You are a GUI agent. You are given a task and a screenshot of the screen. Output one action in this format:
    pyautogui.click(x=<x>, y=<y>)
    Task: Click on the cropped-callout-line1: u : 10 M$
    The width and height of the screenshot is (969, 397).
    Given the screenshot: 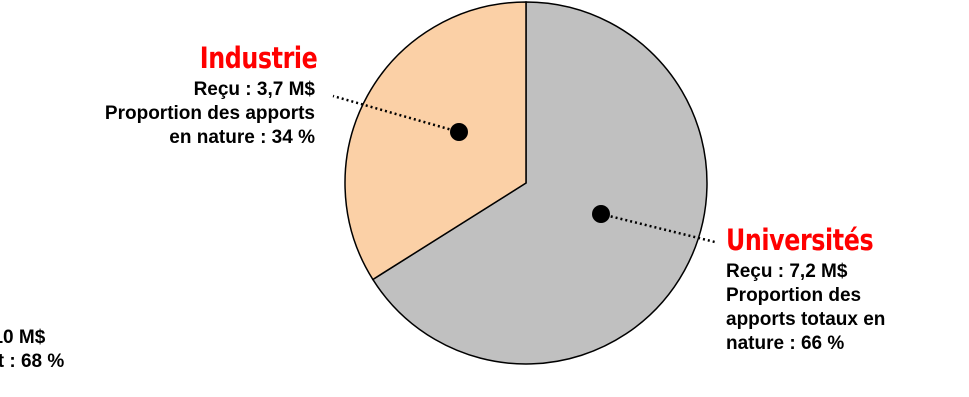 What is the action you would take?
    pyautogui.click(x=23, y=337)
    